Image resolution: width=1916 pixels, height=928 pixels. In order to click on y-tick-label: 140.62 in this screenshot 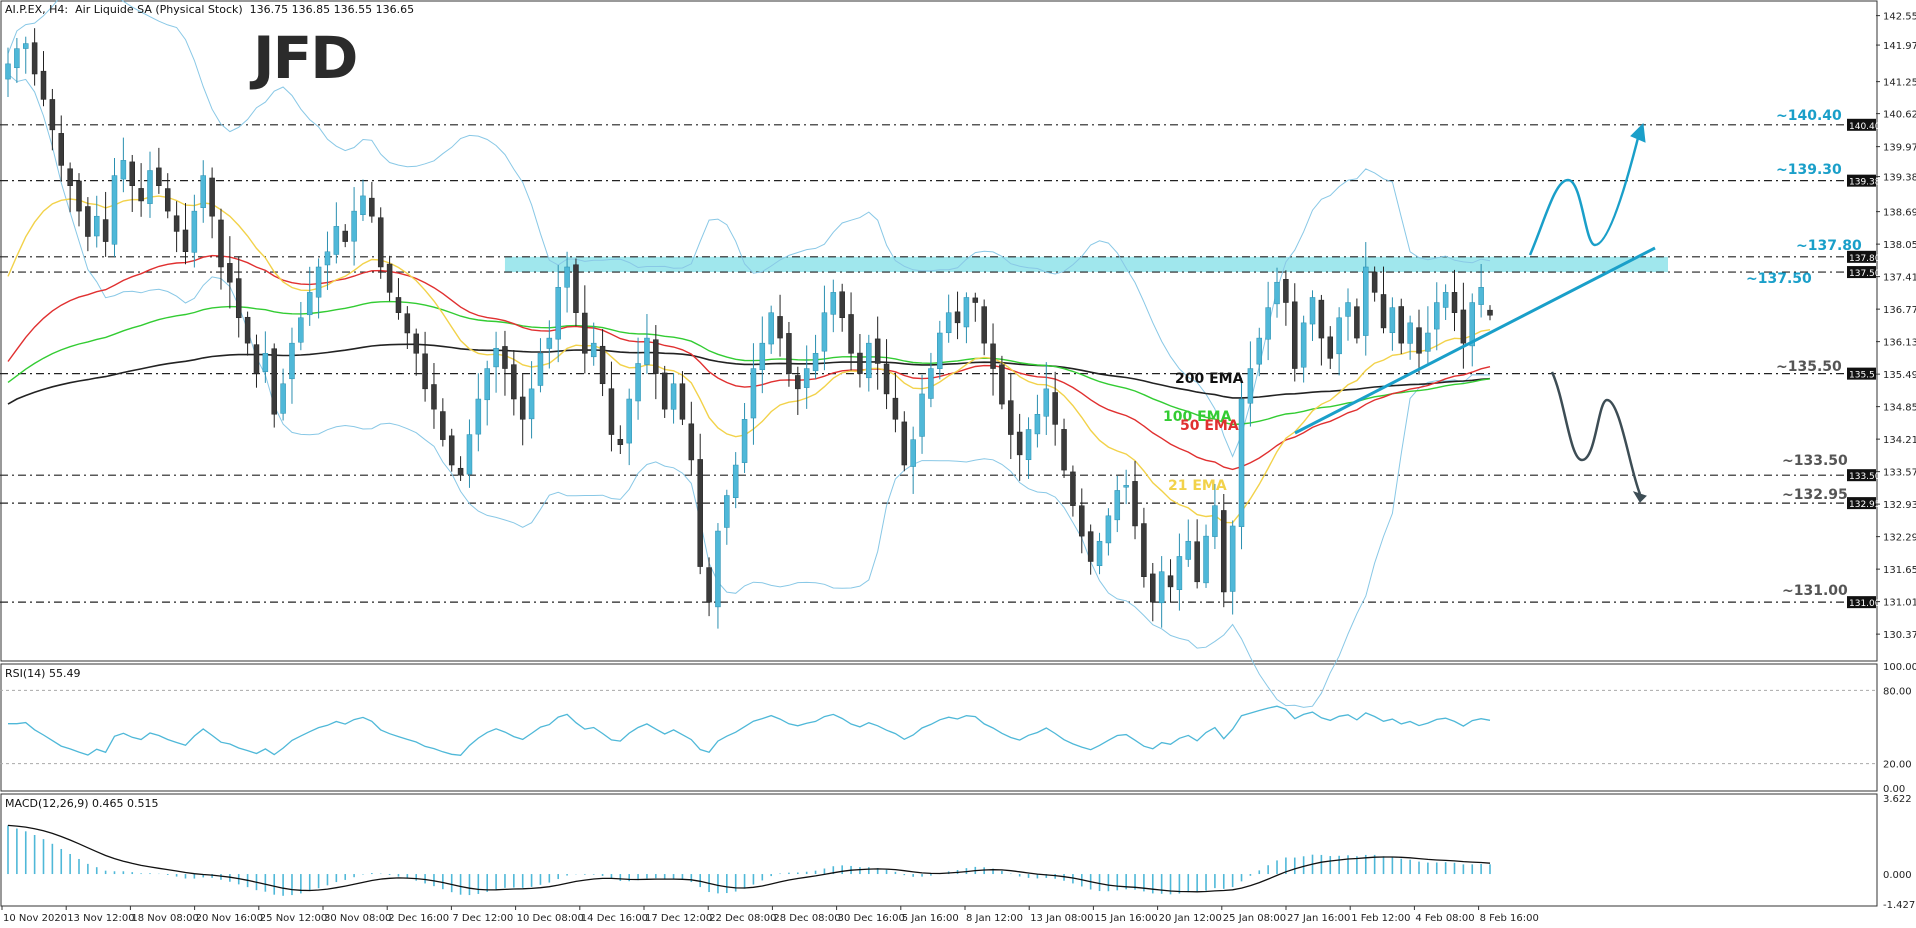, I will do `click(1899, 115)`.